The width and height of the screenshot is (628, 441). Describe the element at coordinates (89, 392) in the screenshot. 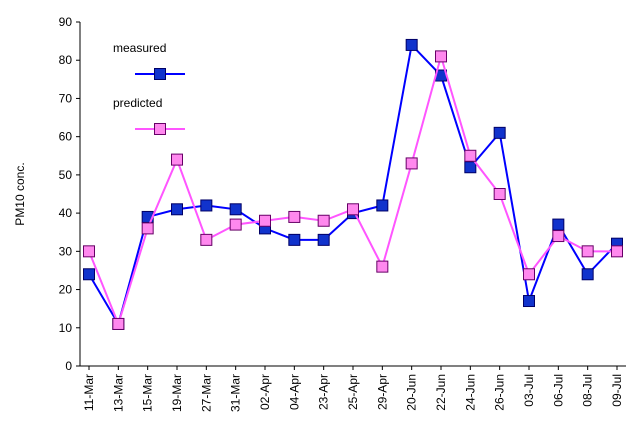

I see `x-tick-label: 11-Mar` at that location.